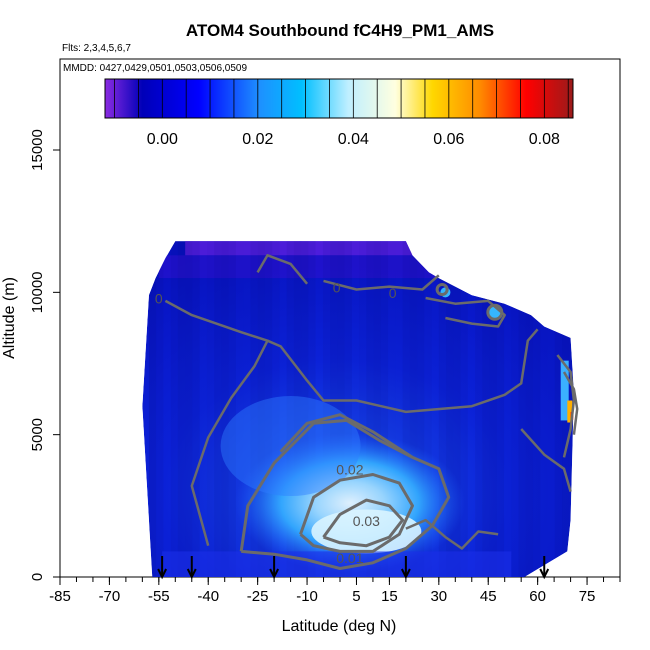 The width and height of the screenshot is (650, 650). I want to click on y-axis: 0 5000 10000 15000, so click(44, 355).